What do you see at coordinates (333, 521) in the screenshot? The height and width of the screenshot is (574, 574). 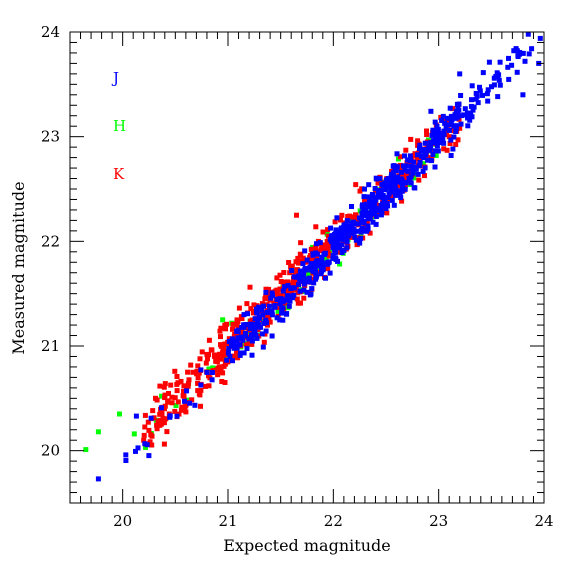 I see `x-tick-label: 22` at bounding box center [333, 521].